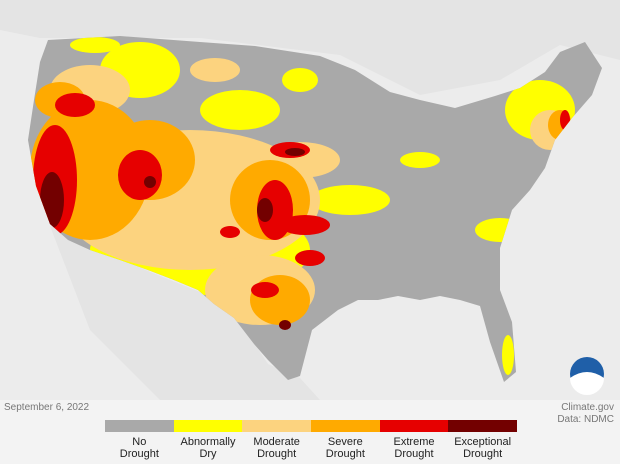  I want to click on legend-label-line: Dry, so click(208, 454).